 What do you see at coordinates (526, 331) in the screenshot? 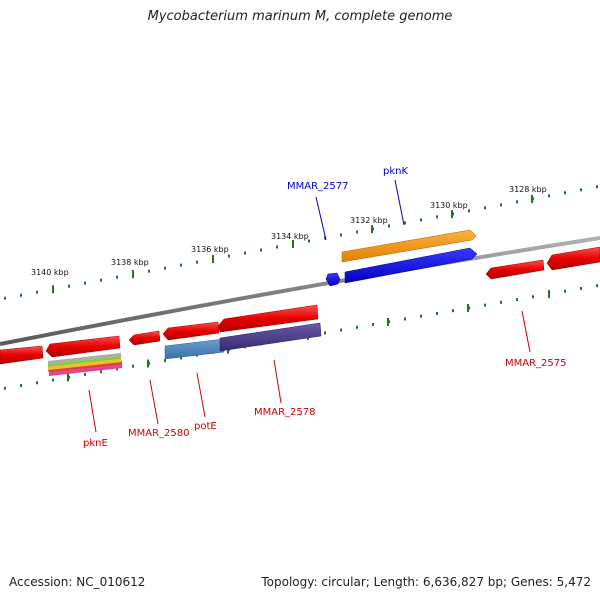
I see `leader-mmar2575` at bounding box center [526, 331].